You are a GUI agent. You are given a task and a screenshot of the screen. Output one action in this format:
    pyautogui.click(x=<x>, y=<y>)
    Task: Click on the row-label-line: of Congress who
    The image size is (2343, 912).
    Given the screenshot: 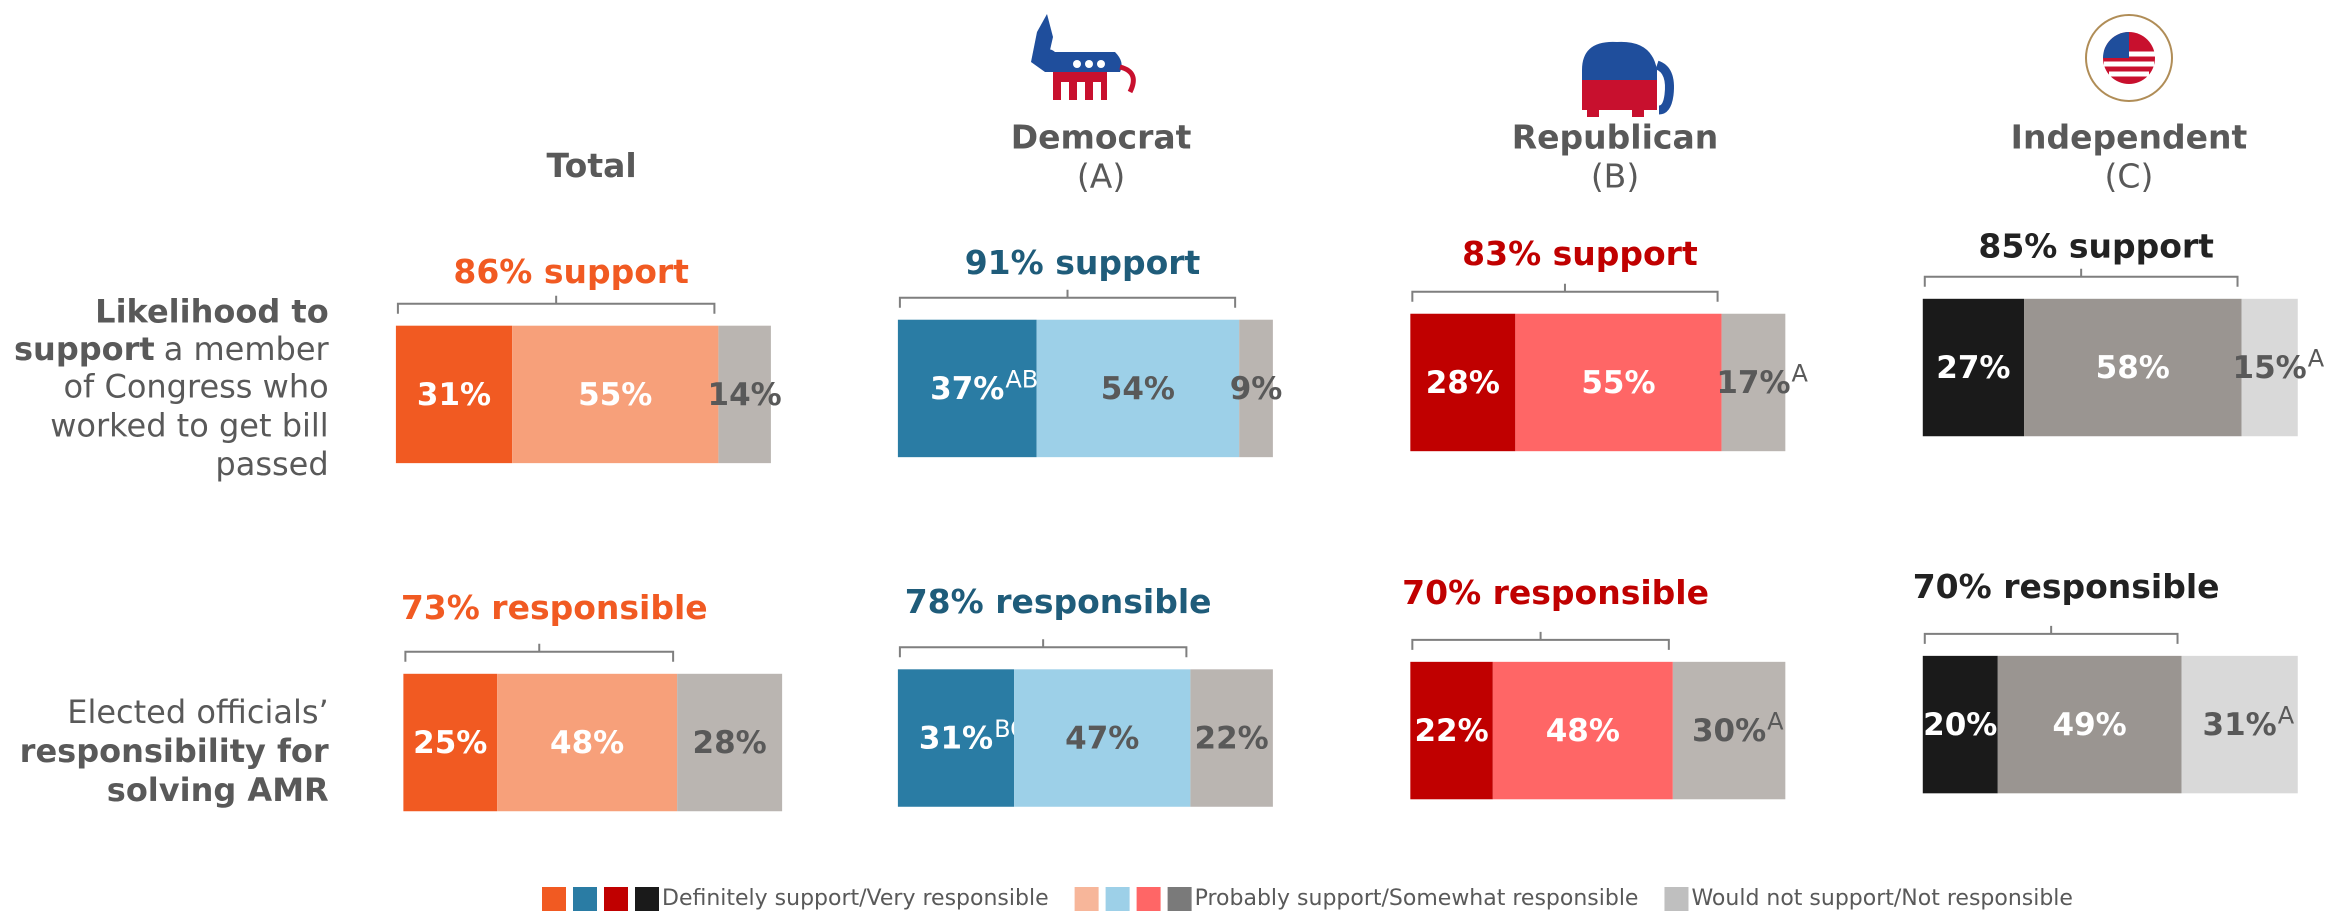 What is the action you would take?
    pyautogui.click(x=195, y=386)
    